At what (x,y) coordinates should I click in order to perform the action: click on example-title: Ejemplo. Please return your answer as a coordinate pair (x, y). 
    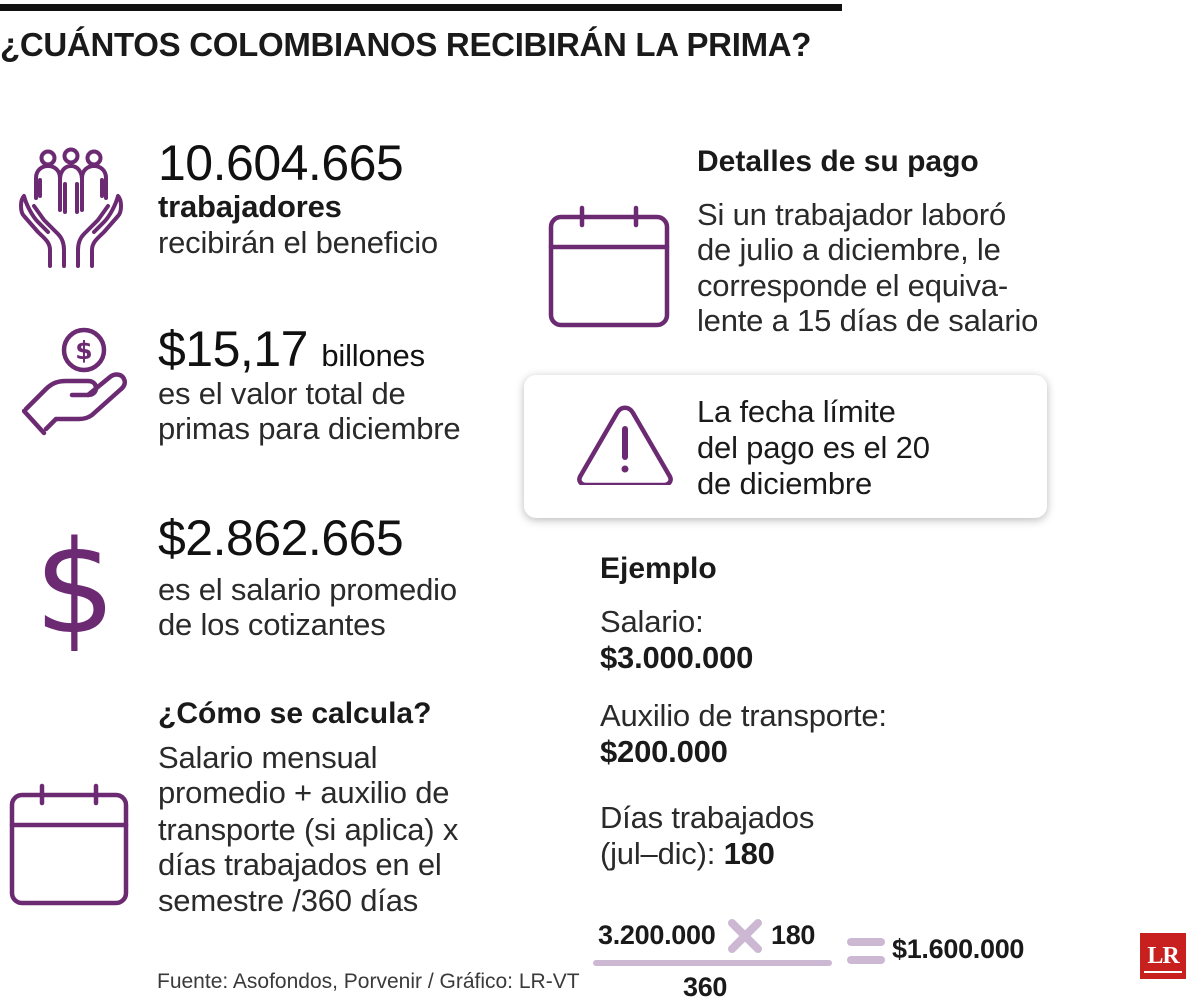
    Looking at the image, I should click on (658, 568).